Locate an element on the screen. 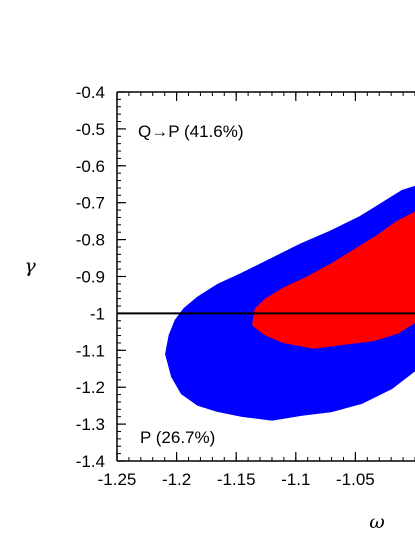 This screenshot has width=415, height=537. y-tick-label: -1 is located at coordinates (97, 313).